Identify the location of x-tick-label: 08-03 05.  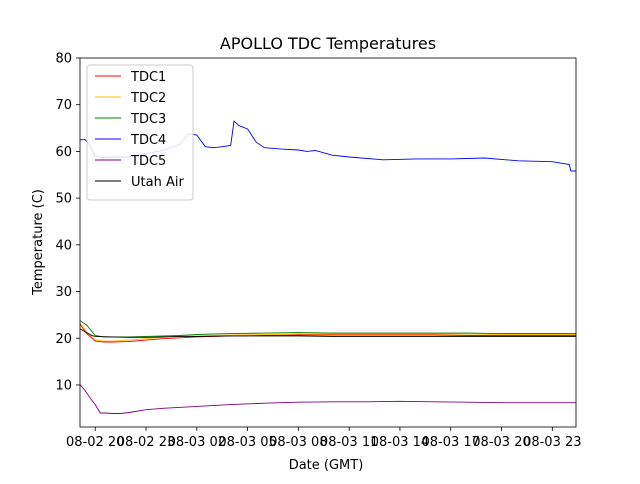
(247, 442).